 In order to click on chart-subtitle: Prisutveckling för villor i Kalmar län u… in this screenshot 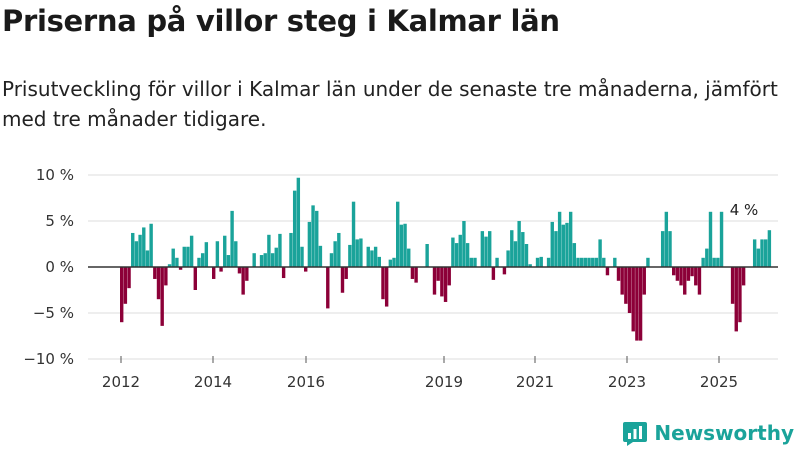, I will do `click(390, 104)`.